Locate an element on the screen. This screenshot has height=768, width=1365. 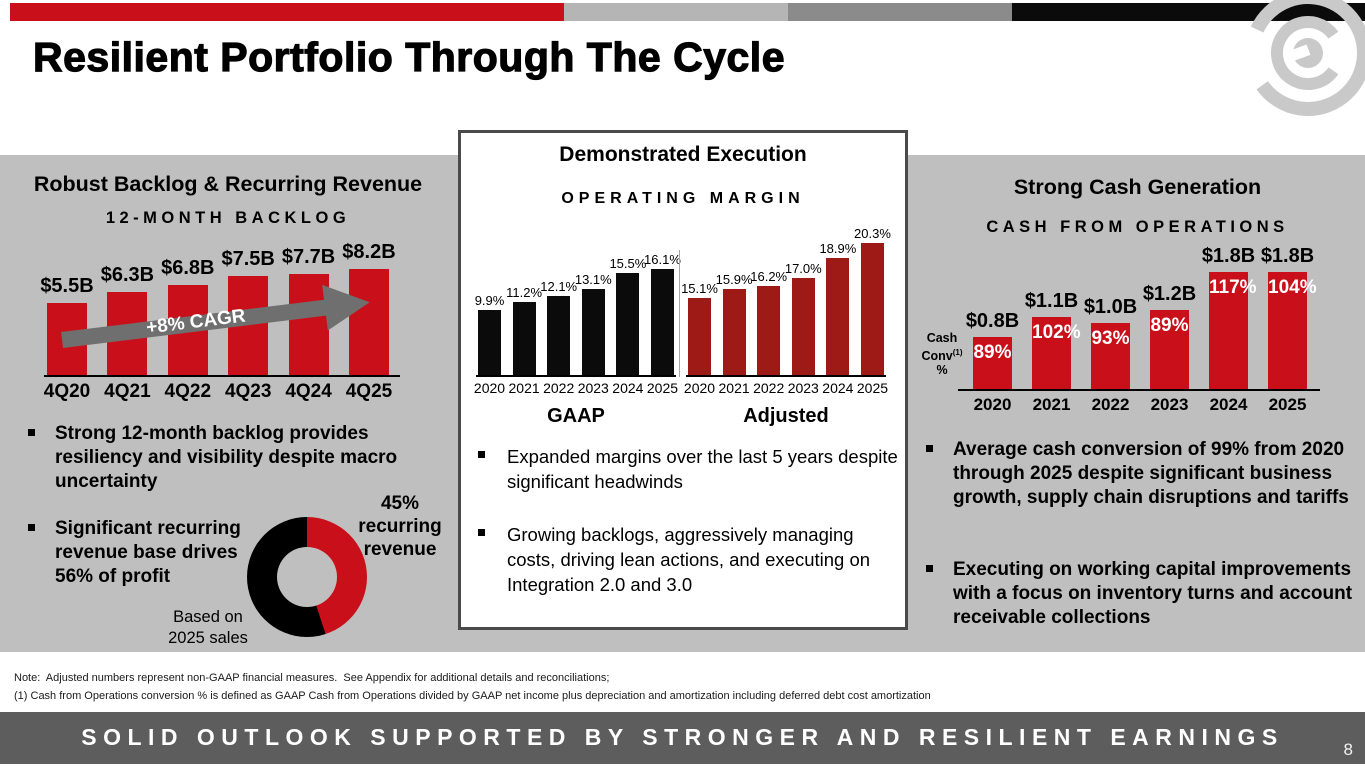
bar: 89% is located at coordinates (992, 363).